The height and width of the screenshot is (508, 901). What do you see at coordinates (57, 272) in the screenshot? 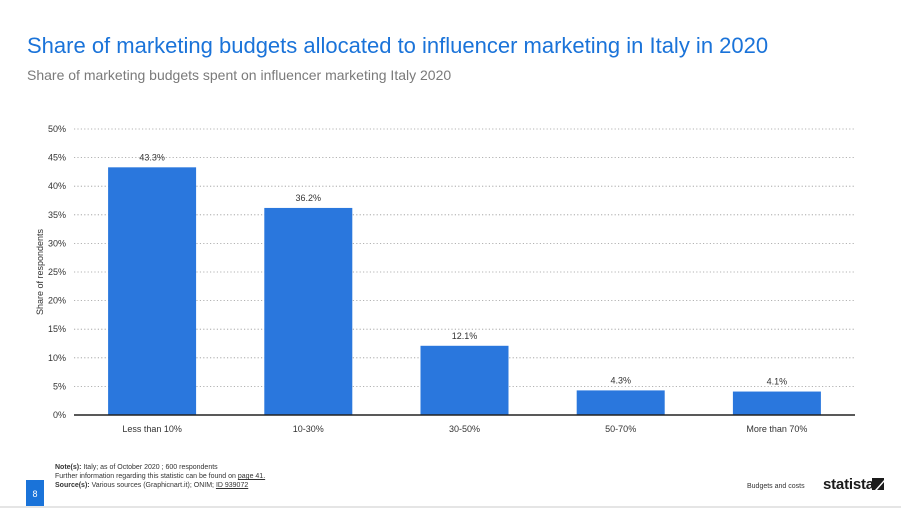
I see `y-tick-label: 25%` at bounding box center [57, 272].